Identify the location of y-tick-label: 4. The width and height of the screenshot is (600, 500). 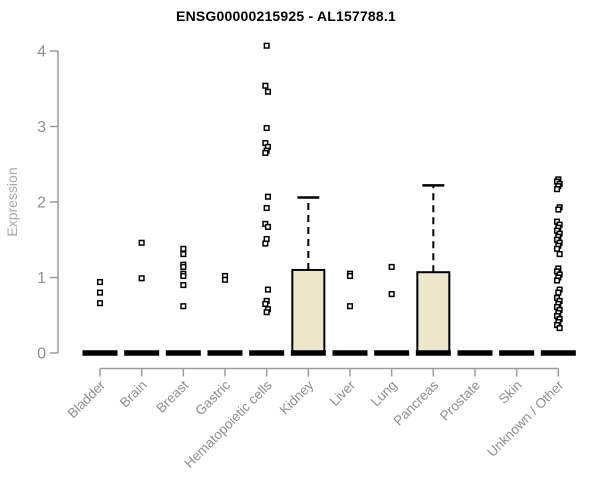
(41, 52).